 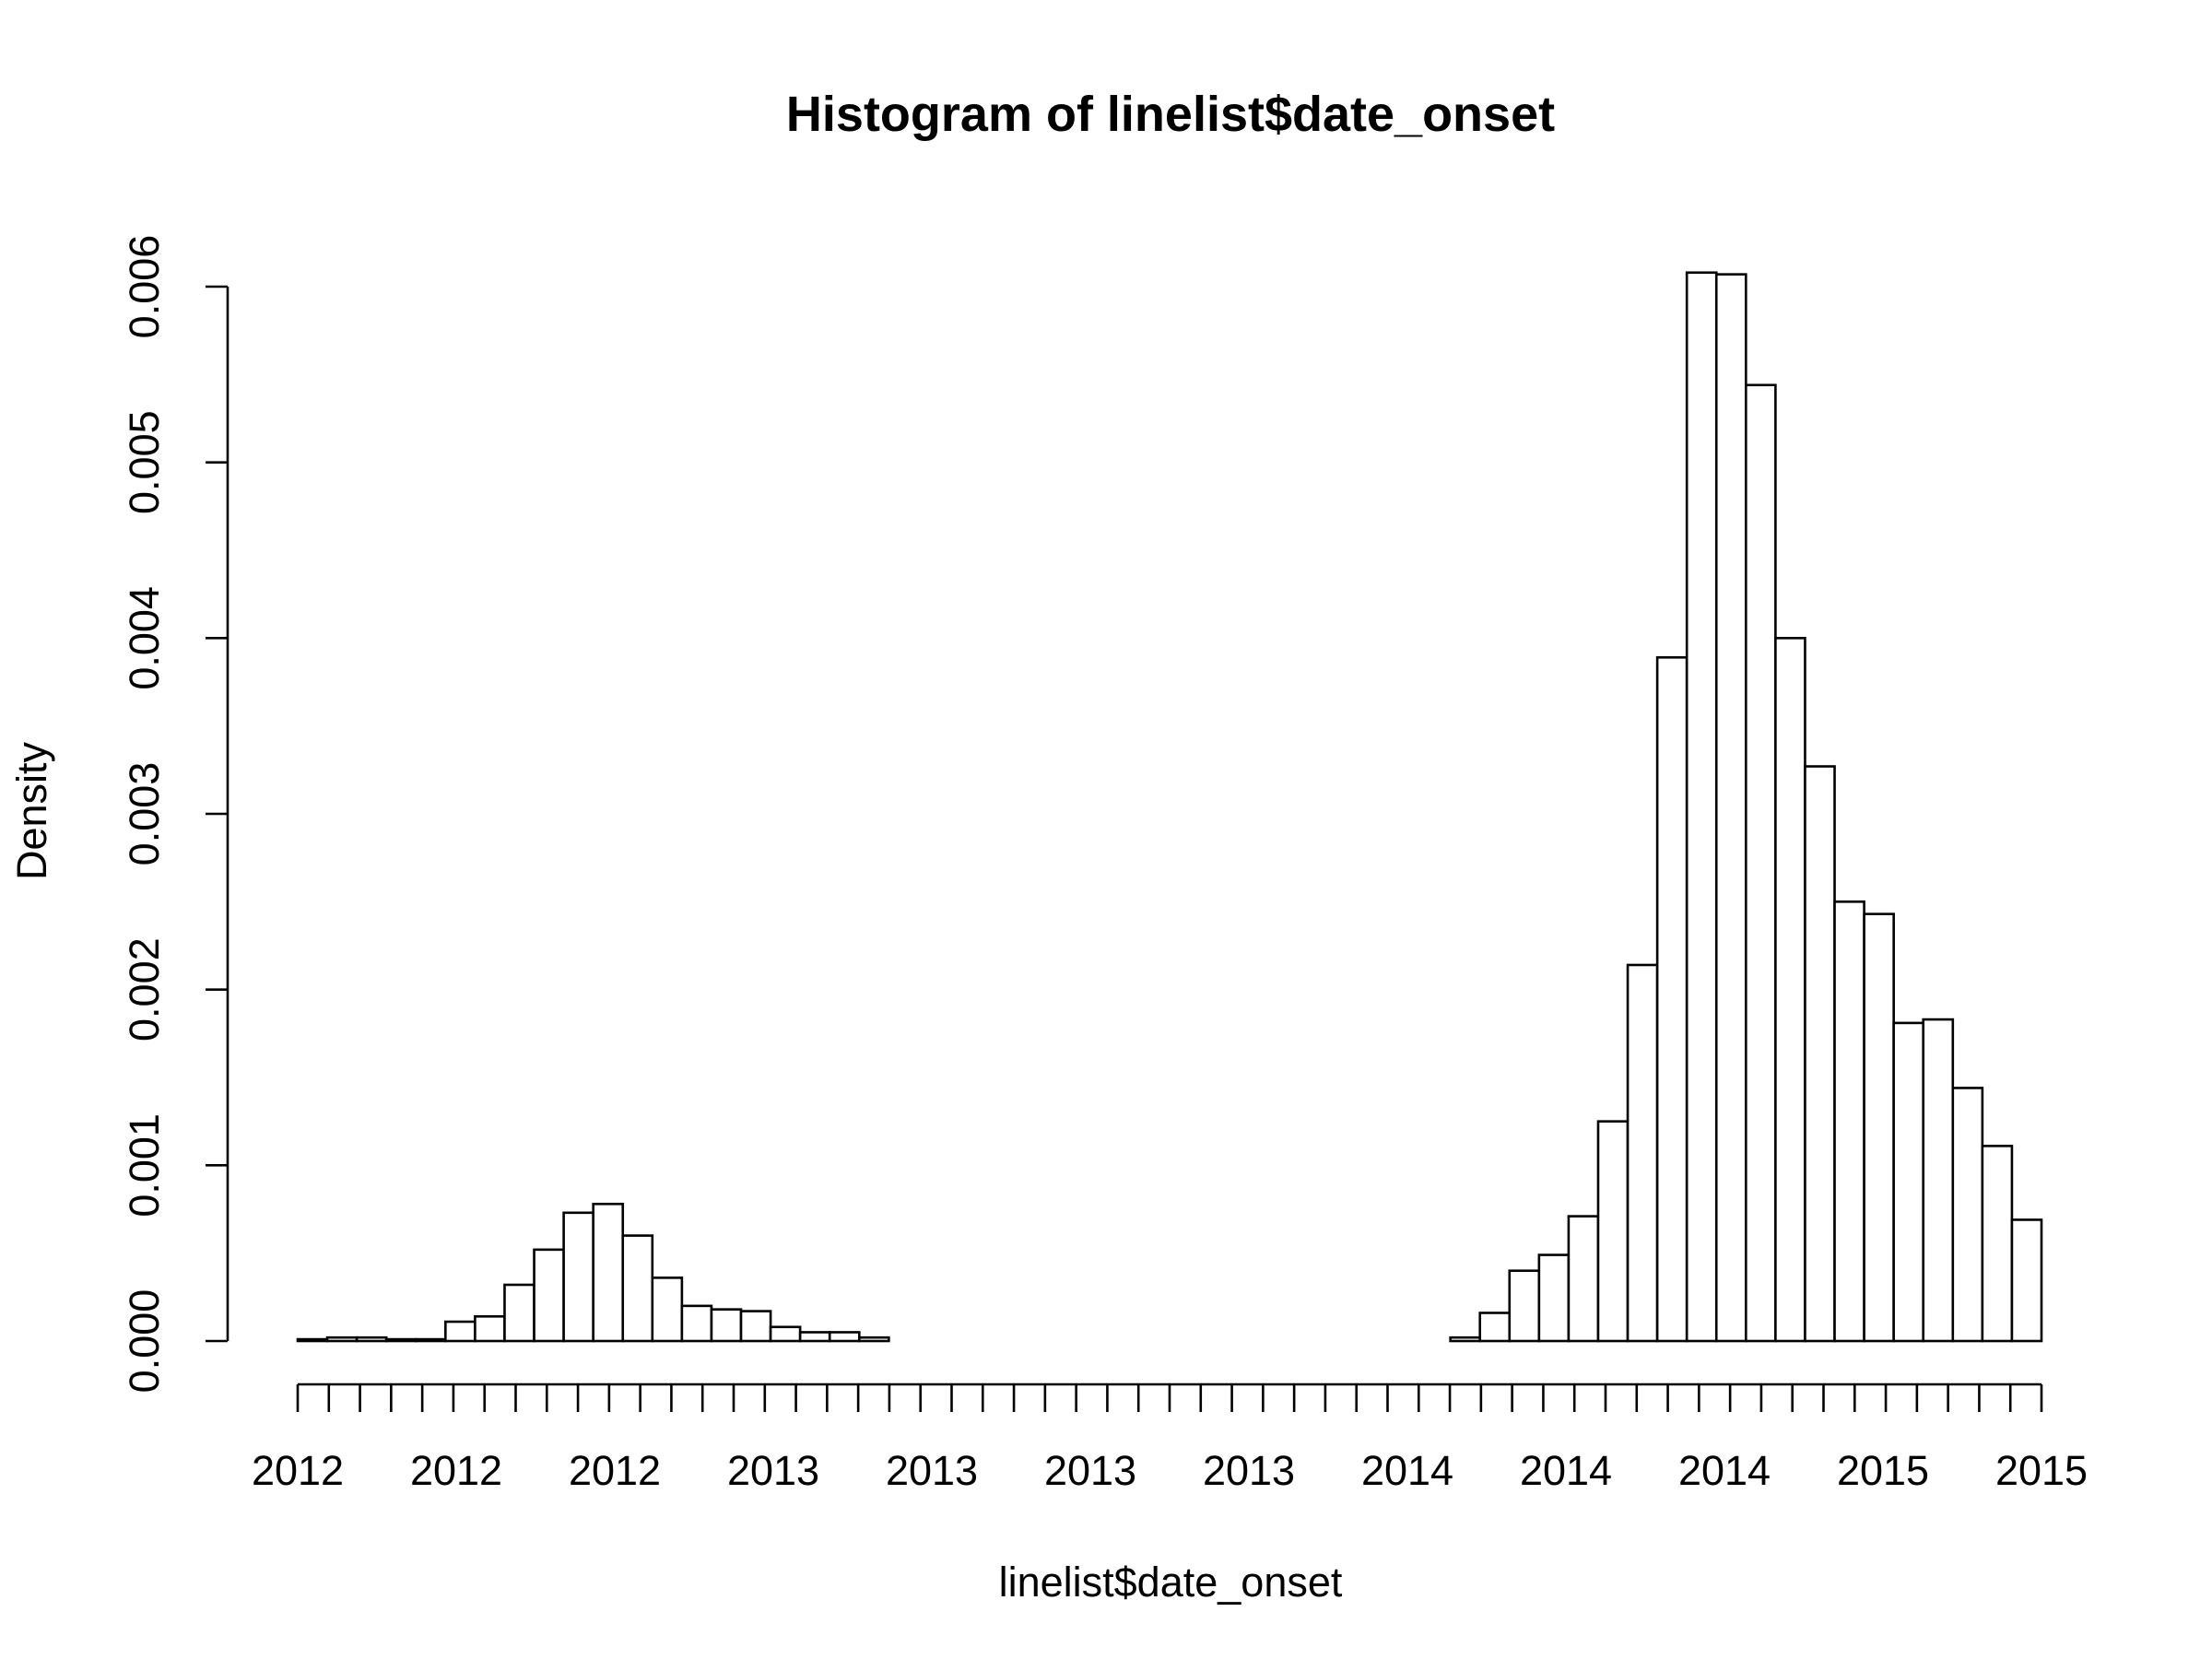 I want to click on y-tick-label: 0.001, so click(x=144, y=1165).